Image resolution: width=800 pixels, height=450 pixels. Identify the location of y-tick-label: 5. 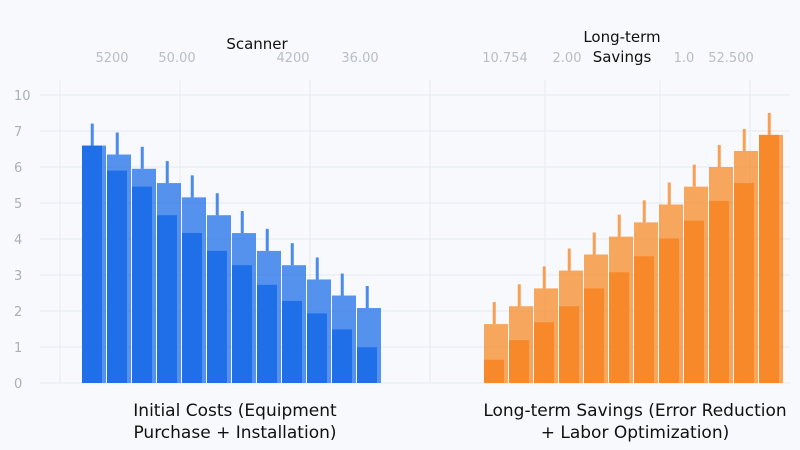
(18, 204).